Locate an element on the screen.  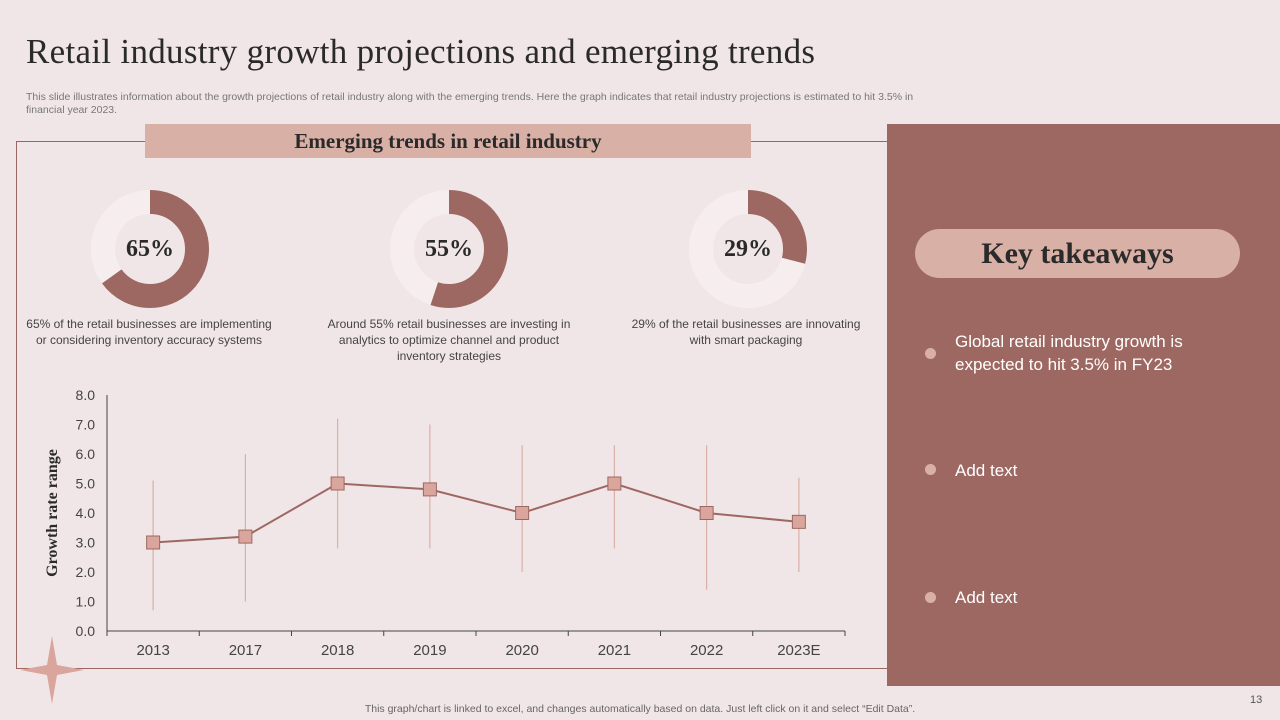
y-tick-label: 8.0 is located at coordinates (86, 395).